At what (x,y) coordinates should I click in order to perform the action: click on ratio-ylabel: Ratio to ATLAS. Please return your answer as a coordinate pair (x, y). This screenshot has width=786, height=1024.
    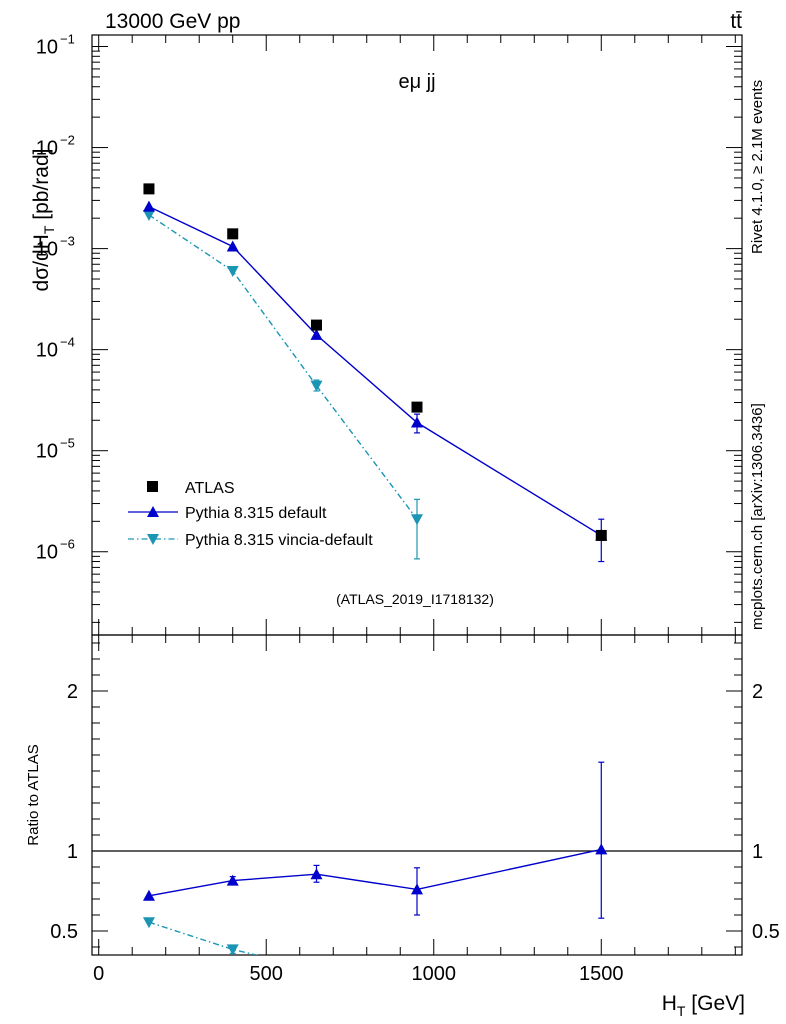
    Looking at the image, I should click on (33, 794).